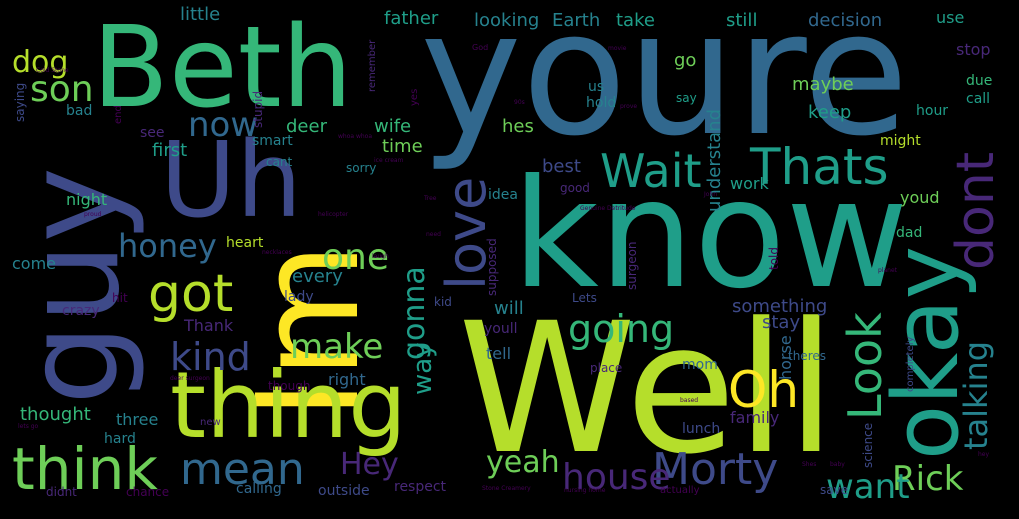 The width and height of the screenshot is (1019, 519). Describe the element at coordinates (507, 20) in the screenshot. I see `word-looking: looking` at that location.